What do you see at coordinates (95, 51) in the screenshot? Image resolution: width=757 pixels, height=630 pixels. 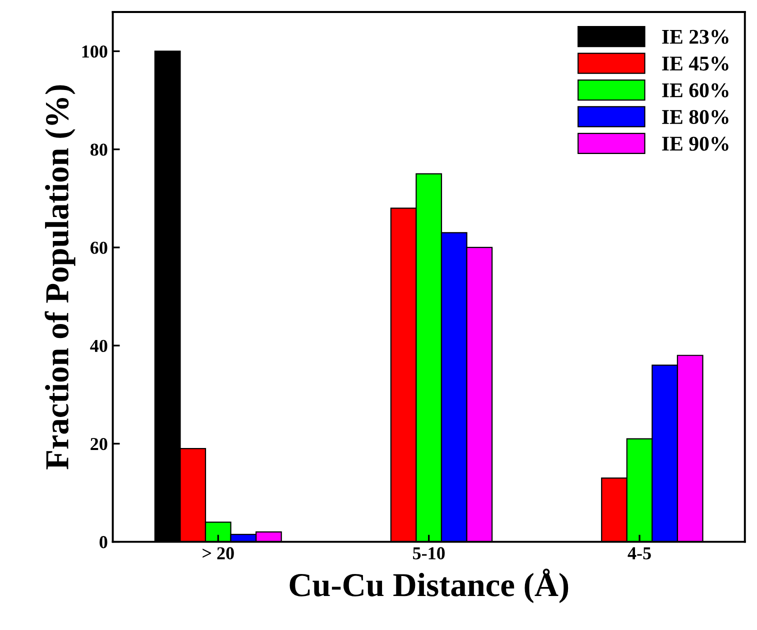 I see `y-tick-label: 100` at bounding box center [95, 51].